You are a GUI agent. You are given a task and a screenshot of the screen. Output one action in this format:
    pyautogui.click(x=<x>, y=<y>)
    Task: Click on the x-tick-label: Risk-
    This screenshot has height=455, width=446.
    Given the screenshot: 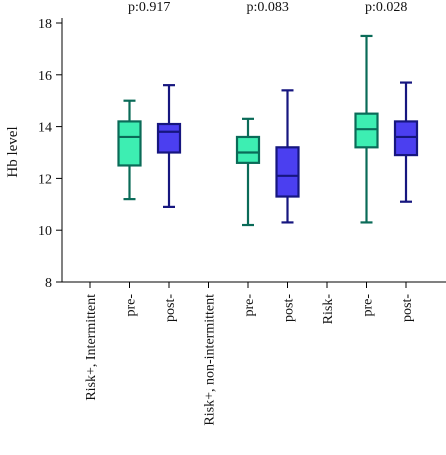 What is the action you would take?
    pyautogui.click(x=328, y=309)
    